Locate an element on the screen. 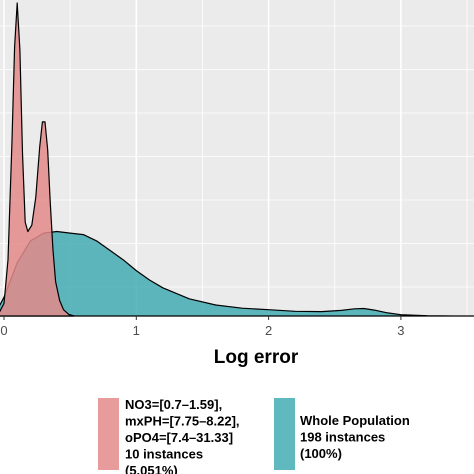 This screenshot has height=474, width=474. x-tick-label: 0 is located at coordinates (3, 330).